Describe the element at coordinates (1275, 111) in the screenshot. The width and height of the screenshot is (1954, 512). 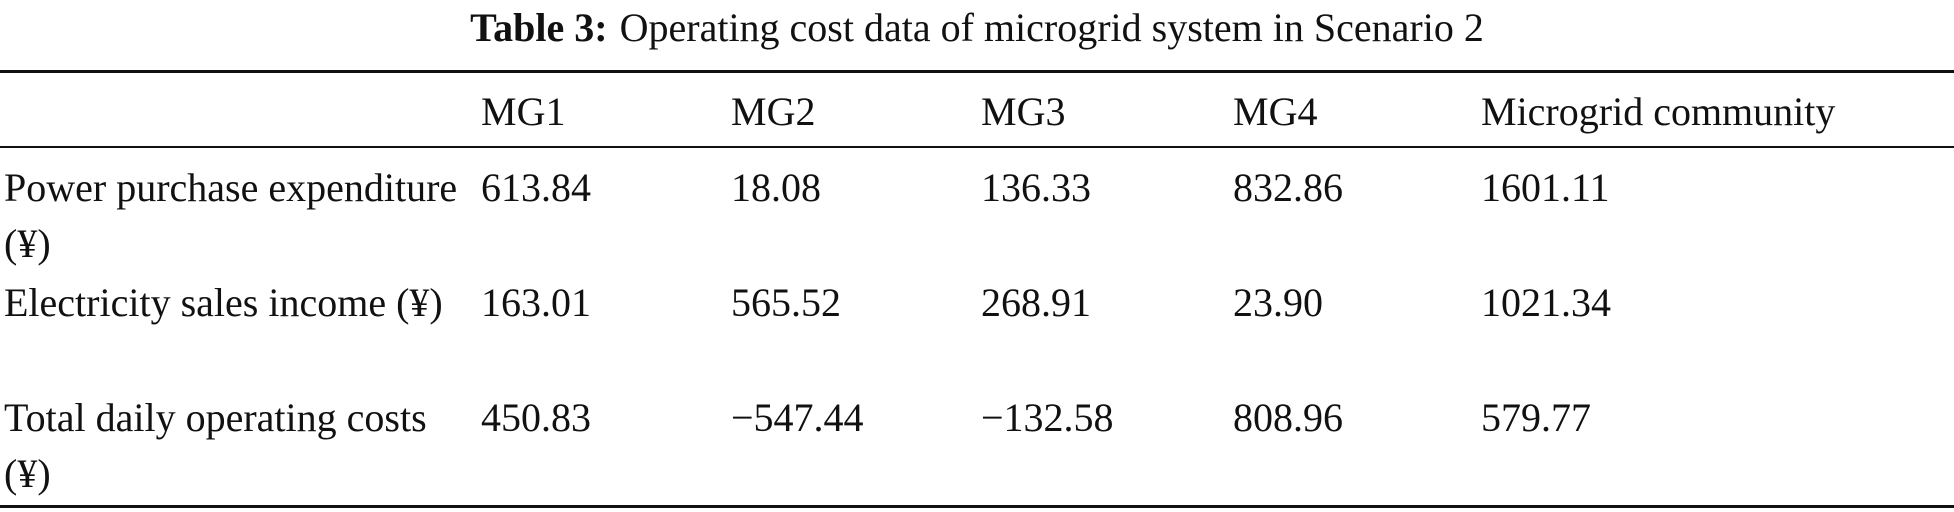
I see `column-header-mg4: MG4` at that location.